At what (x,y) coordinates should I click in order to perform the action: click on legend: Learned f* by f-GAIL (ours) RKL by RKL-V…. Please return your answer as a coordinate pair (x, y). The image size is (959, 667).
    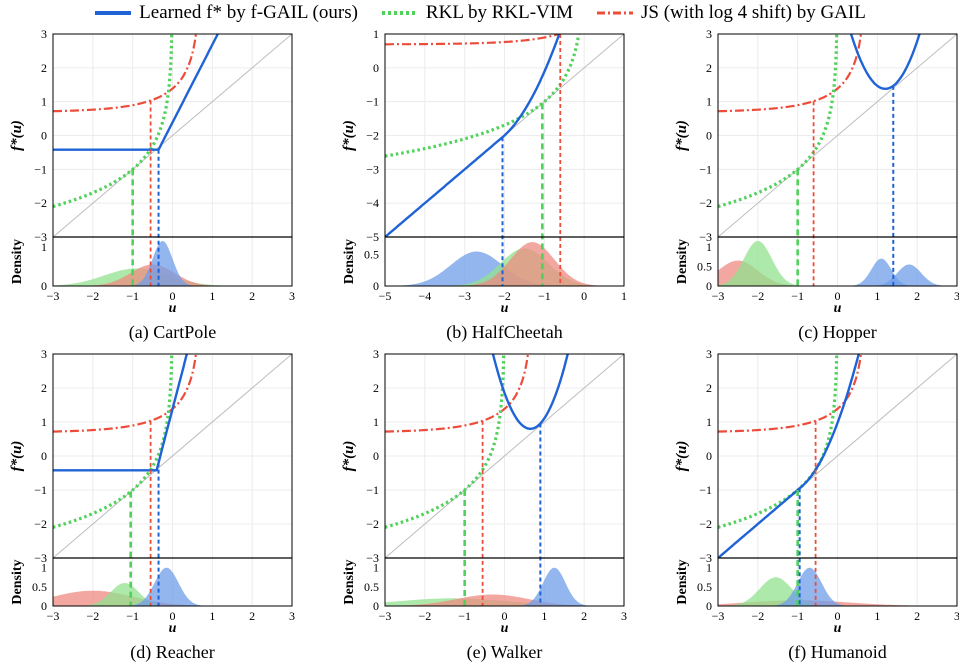
    Looking at the image, I should click on (479, 13).